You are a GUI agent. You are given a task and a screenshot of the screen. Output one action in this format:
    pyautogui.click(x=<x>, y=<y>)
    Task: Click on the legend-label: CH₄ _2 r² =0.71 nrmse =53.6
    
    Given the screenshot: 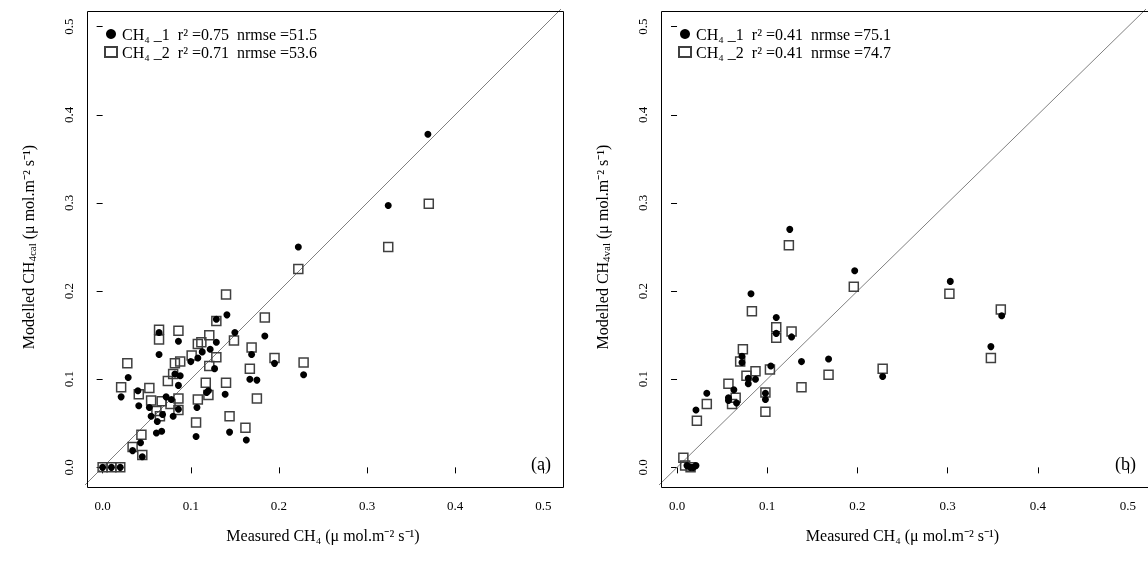 What is the action you would take?
    pyautogui.click(x=220, y=52)
    